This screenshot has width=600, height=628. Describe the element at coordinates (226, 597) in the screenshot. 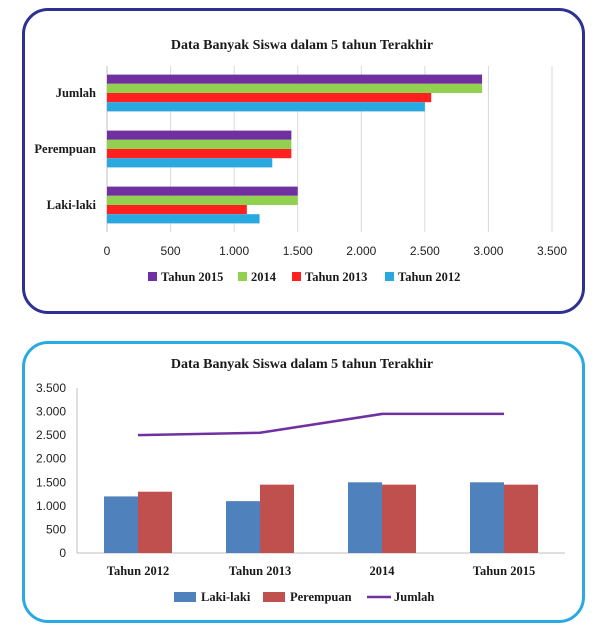

I see `legend-label: Laki-laki` at that location.